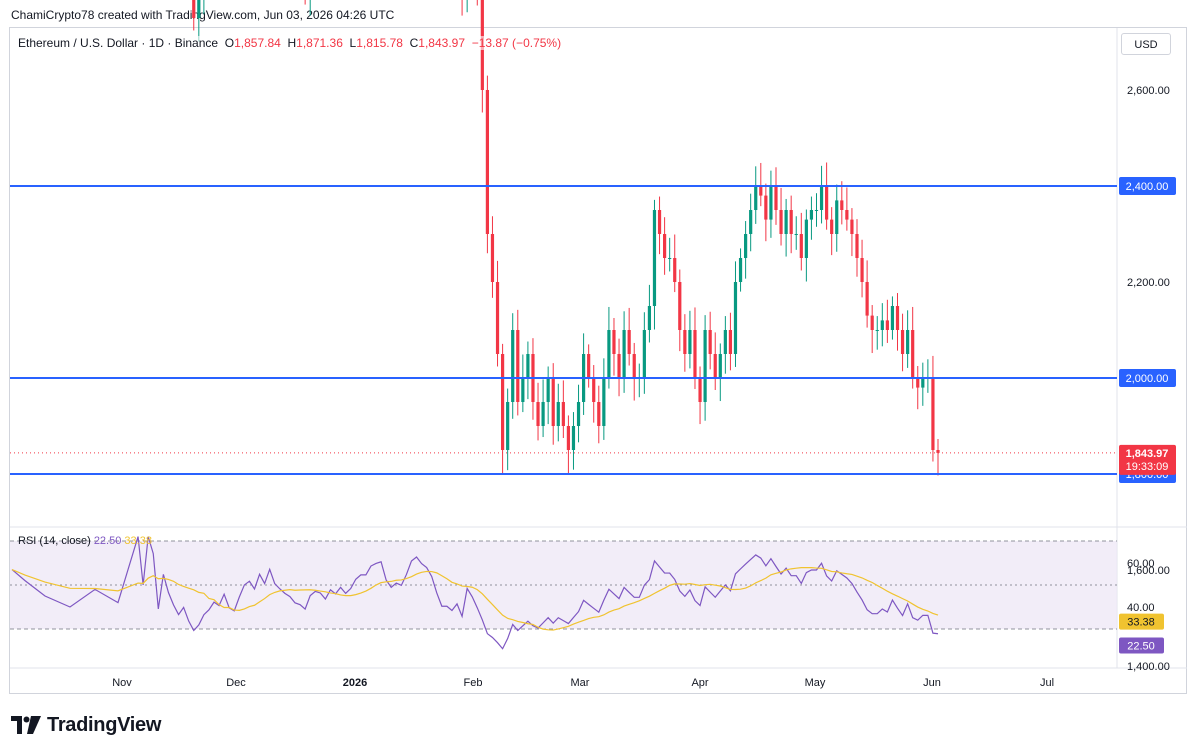  I want to click on rsi-ma-line, so click(475, 598).